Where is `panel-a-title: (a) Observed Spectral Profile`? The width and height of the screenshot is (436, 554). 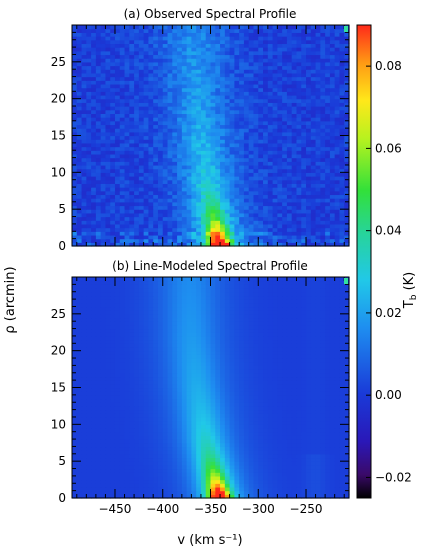
panel-a-title: (a) Observed Spectral Profile is located at coordinates (210, 14).